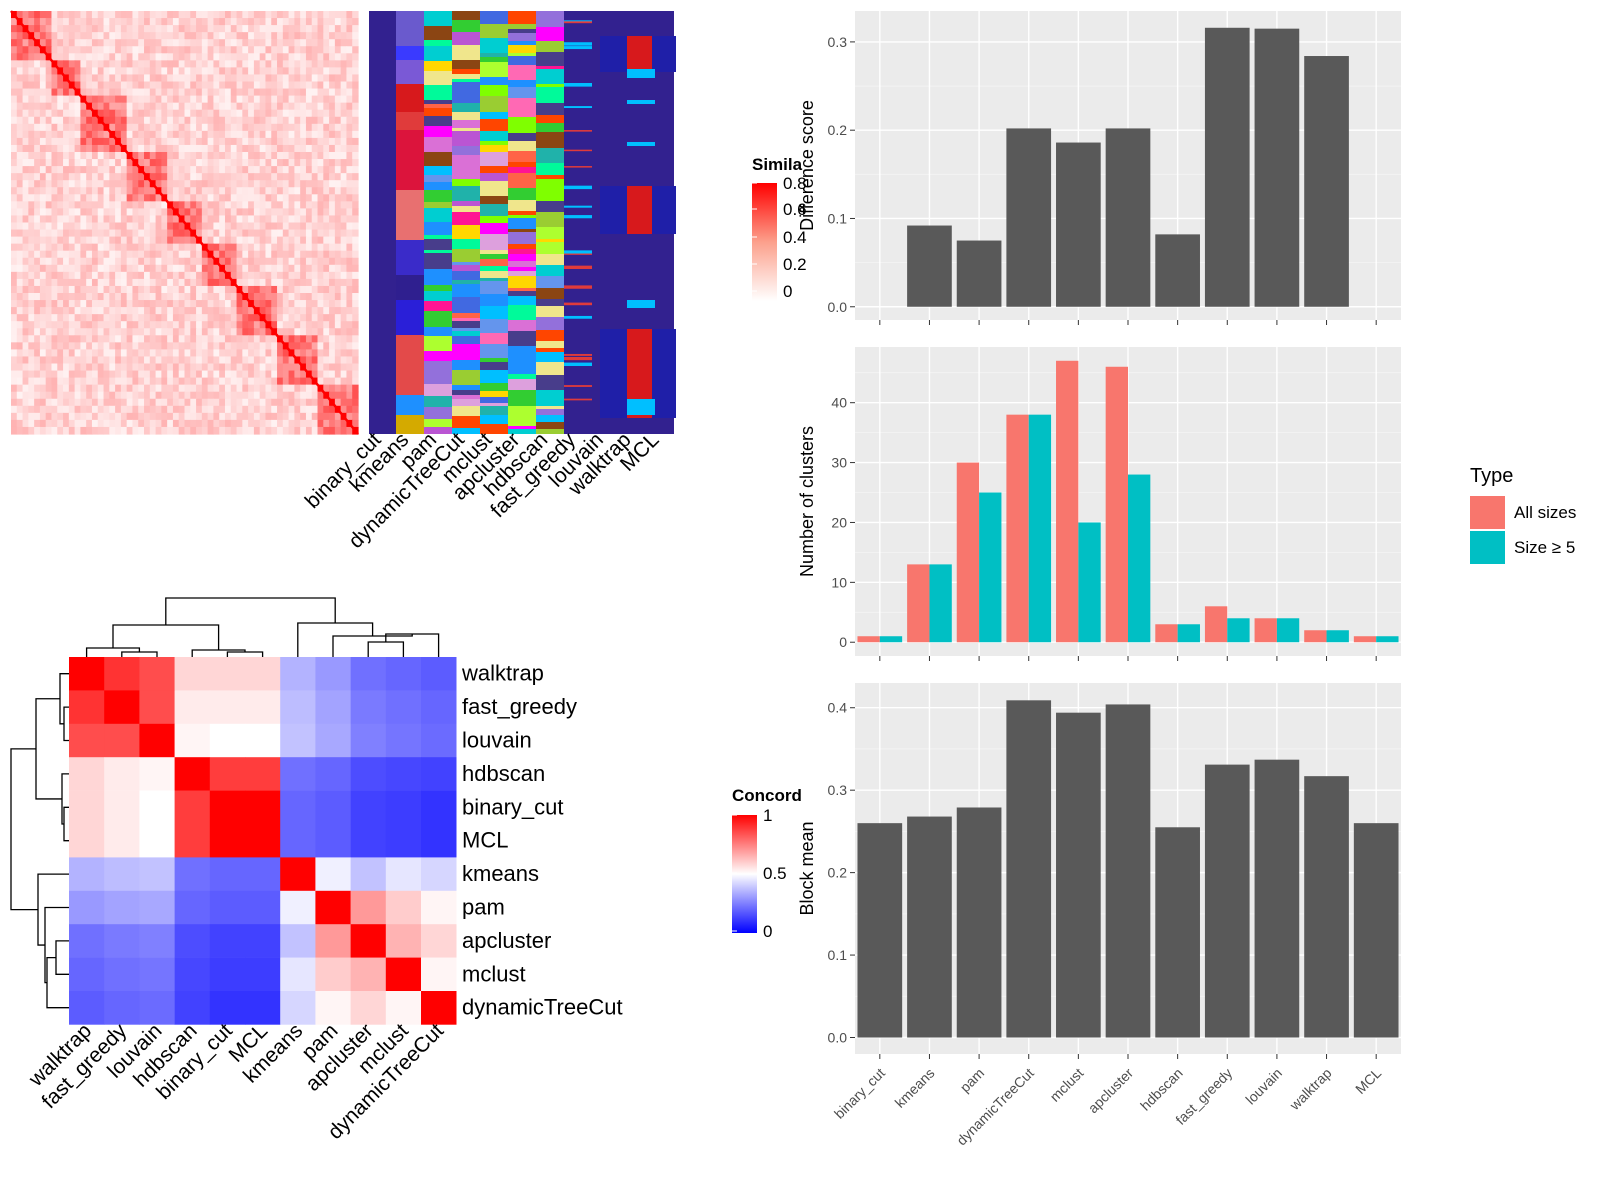 The height and width of the screenshot is (1200, 1600). I want to click on x-tick-label-walktrap: walktrap, so click(1310, 1089).